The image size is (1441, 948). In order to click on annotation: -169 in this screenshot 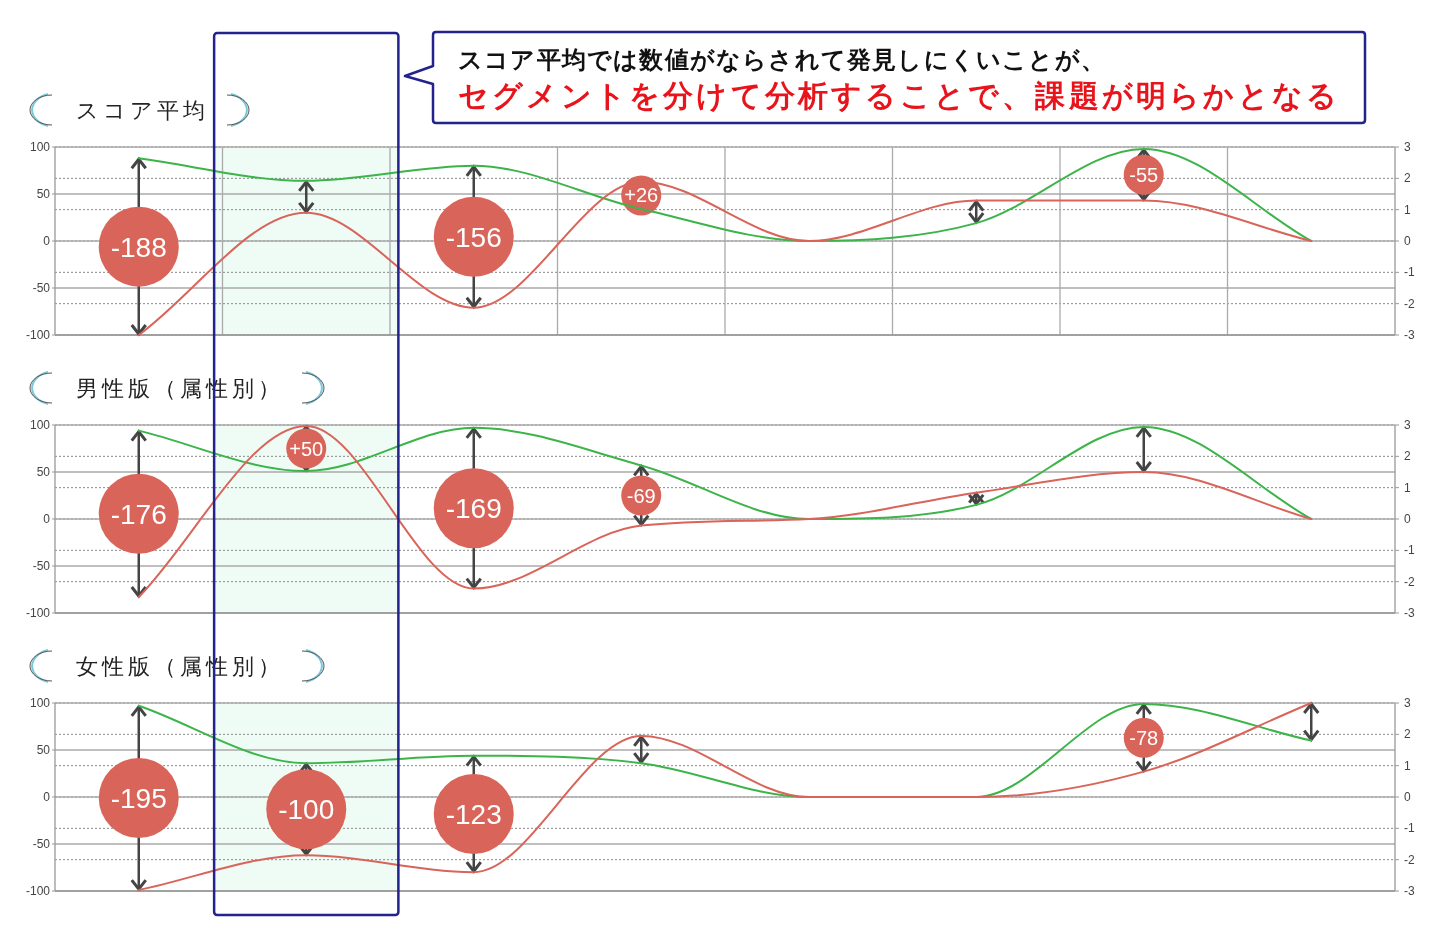, I will do `click(473, 509)`.